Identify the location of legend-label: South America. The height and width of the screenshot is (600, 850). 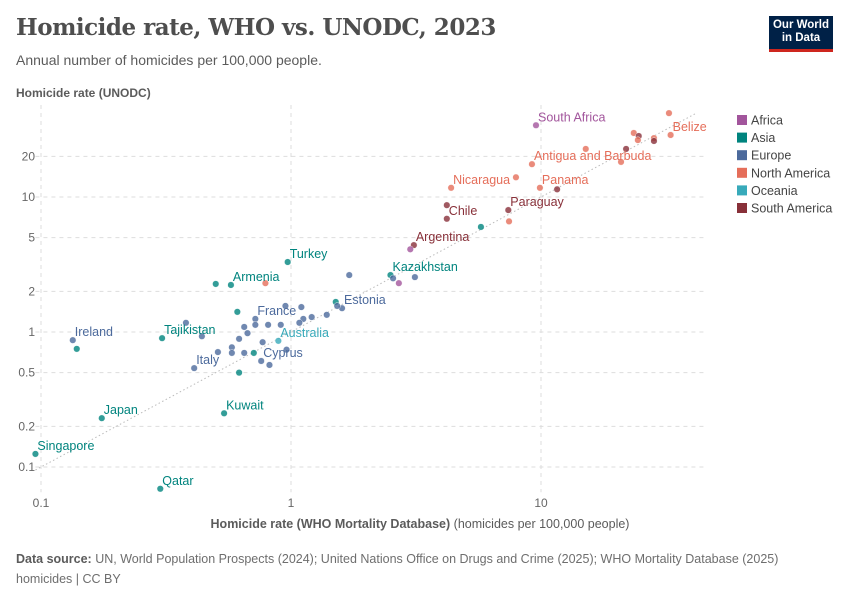
(791, 209).